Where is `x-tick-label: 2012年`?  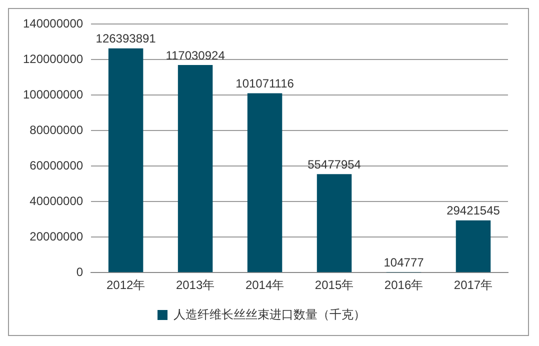
x-tick-label: 2012年 is located at coordinates (126, 285).